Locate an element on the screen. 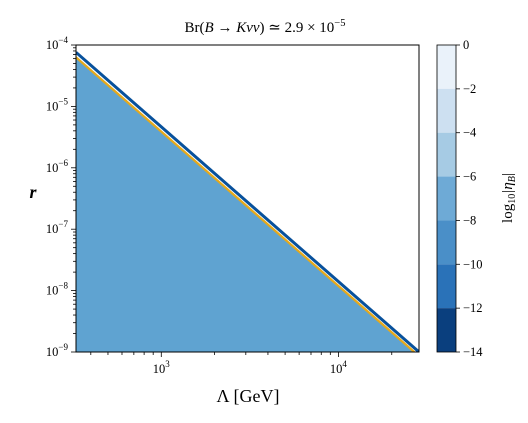  colorbar-tick-label: −12 is located at coordinates (473, 308).